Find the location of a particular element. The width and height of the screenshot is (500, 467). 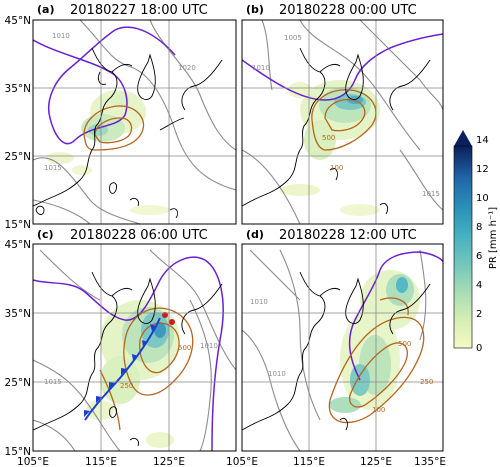

colorbar-tick: 10 is located at coordinates (482, 198).